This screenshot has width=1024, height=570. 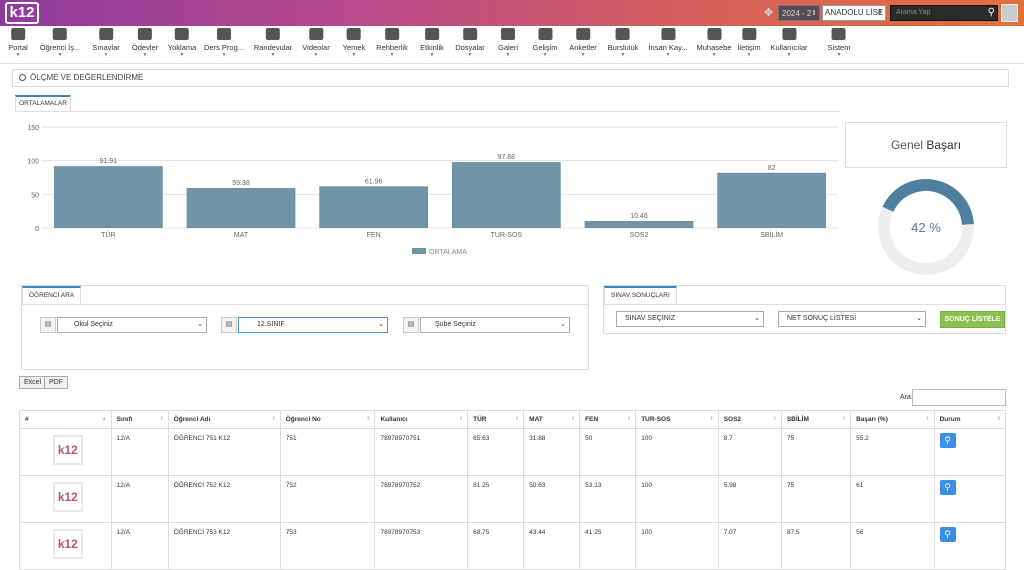 What do you see at coordinates (749, 419) in the screenshot?
I see `column-header-9: SOS2 ⇕` at bounding box center [749, 419].